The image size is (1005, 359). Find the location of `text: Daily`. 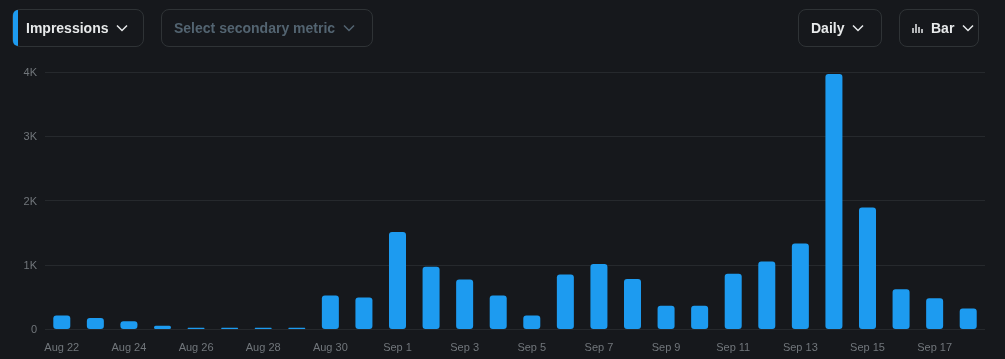

text: Daily is located at coordinates (828, 28).